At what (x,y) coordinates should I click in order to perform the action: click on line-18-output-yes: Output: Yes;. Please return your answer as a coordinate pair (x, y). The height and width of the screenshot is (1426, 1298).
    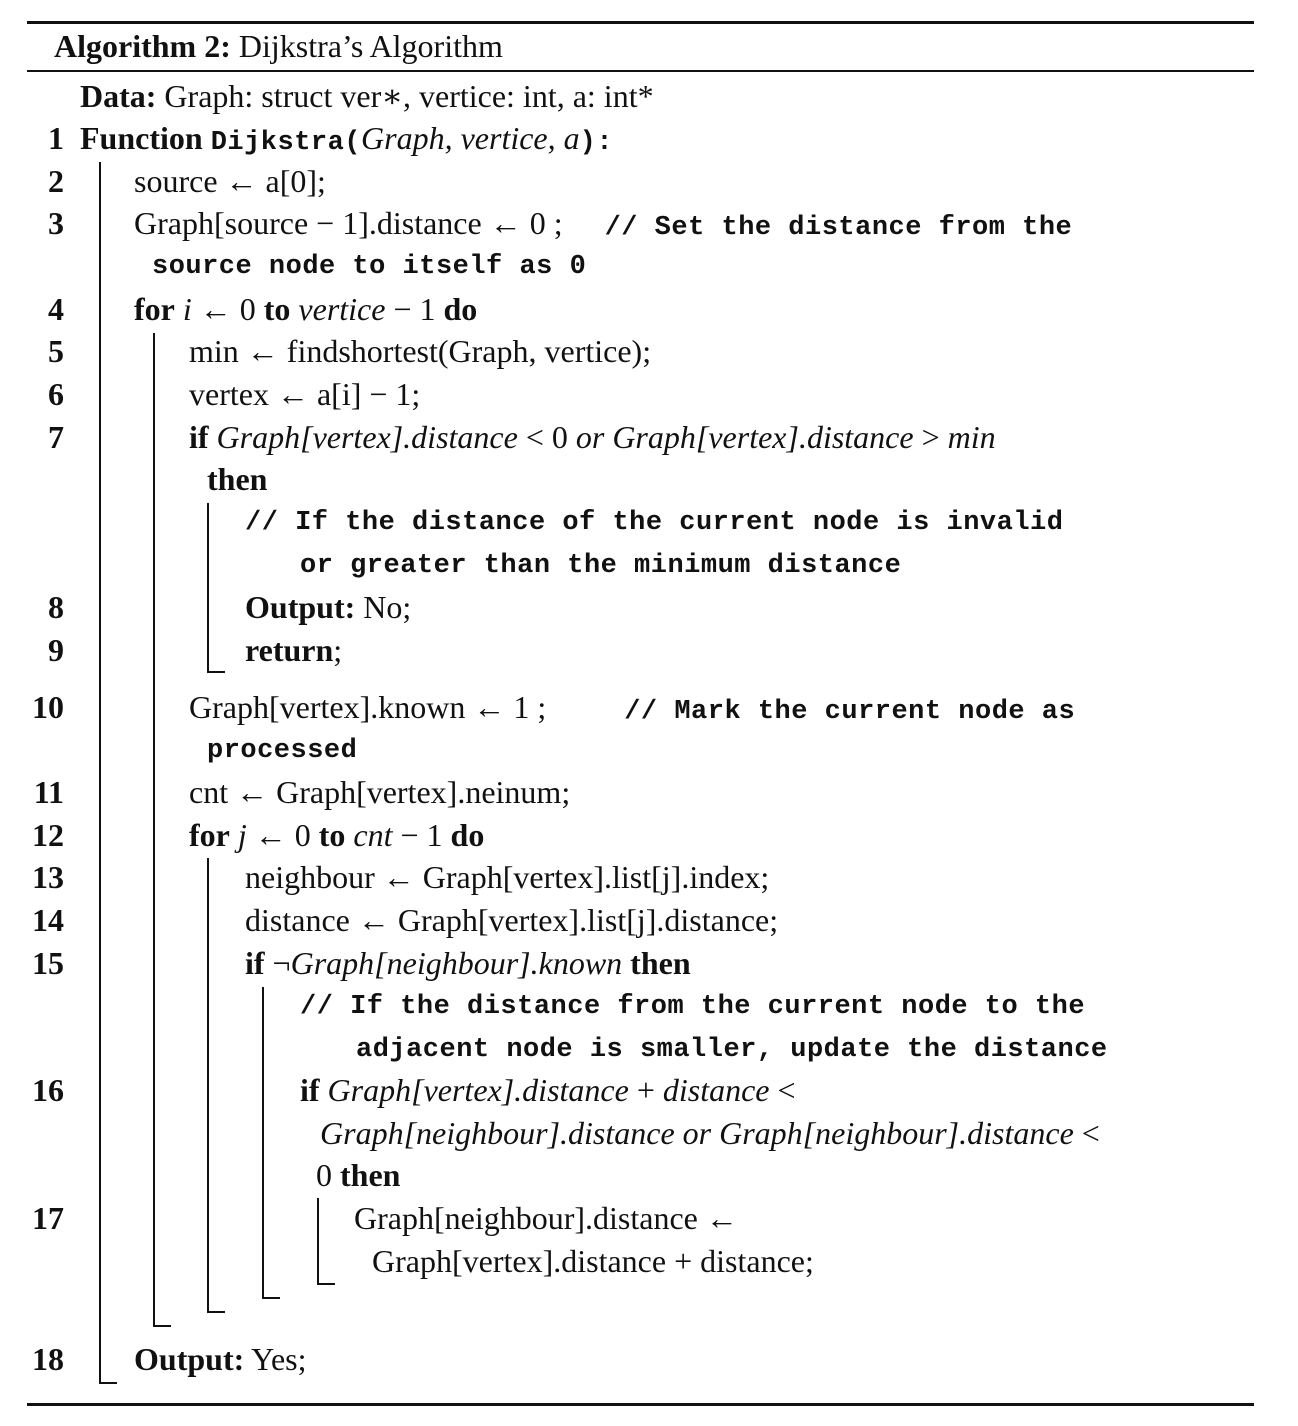
    Looking at the image, I should click on (220, 1359).